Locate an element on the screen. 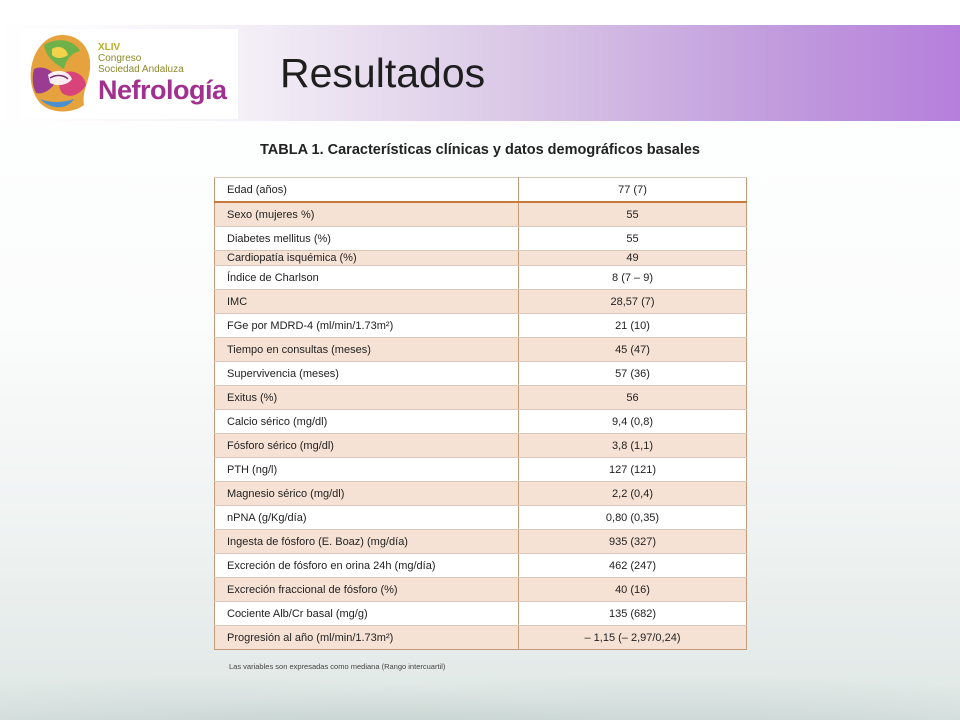 The width and height of the screenshot is (960, 720). row-value: 21 (10) is located at coordinates (632, 325).